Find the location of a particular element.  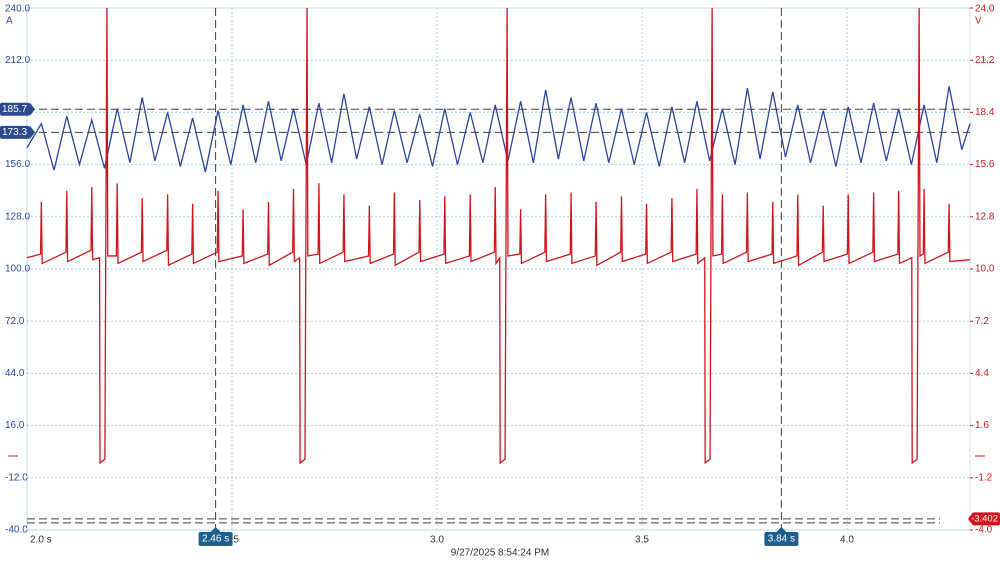

y2-tick-label: 15.6 is located at coordinates (985, 164).